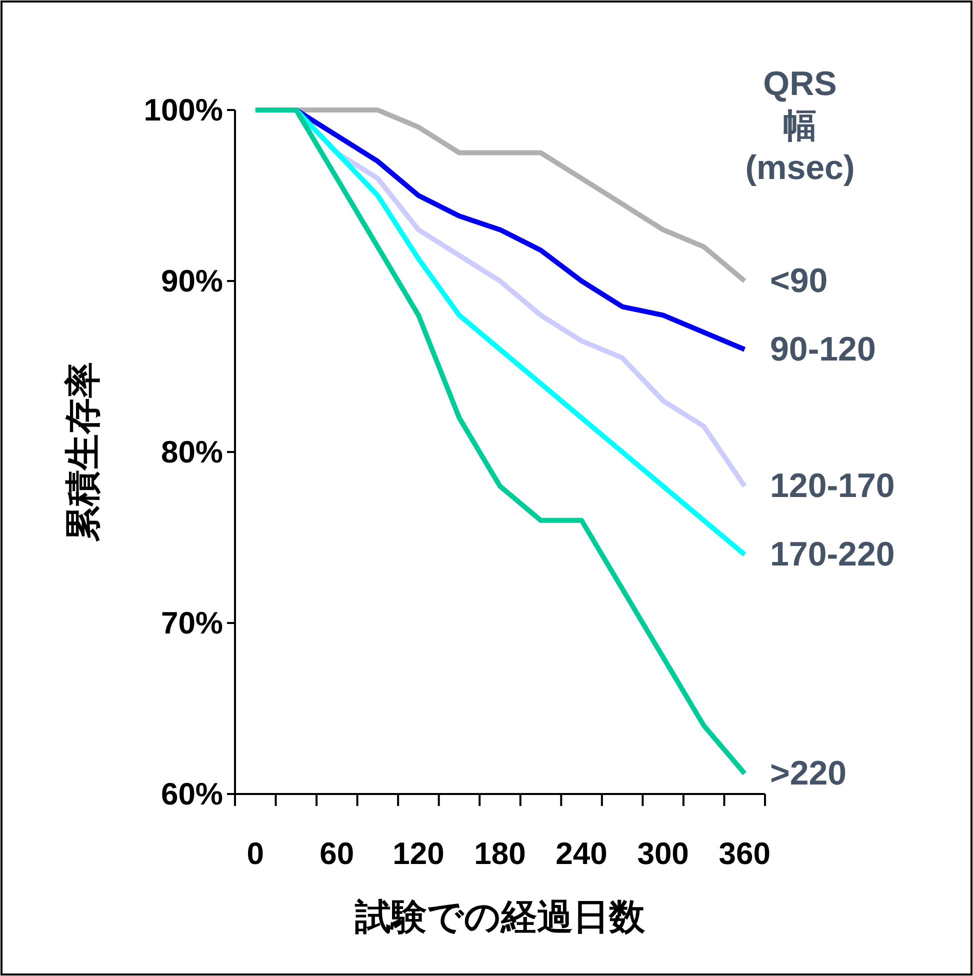 This screenshot has height=976, width=973. I want to click on y-tick-label: 90%, so click(191, 281).